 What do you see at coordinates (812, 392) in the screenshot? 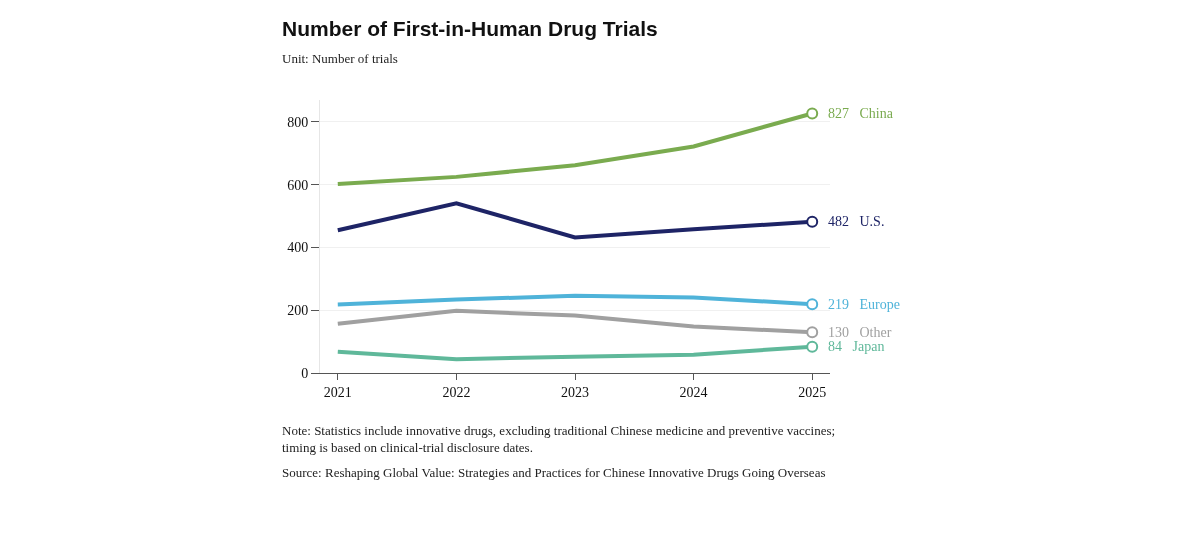
I see `x-tick-label: 2025` at bounding box center [812, 392].